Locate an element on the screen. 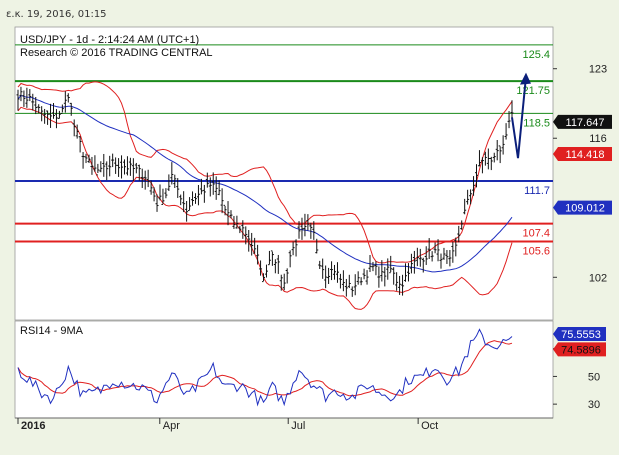  rsi-tag-0-bg is located at coordinates (579, 334).